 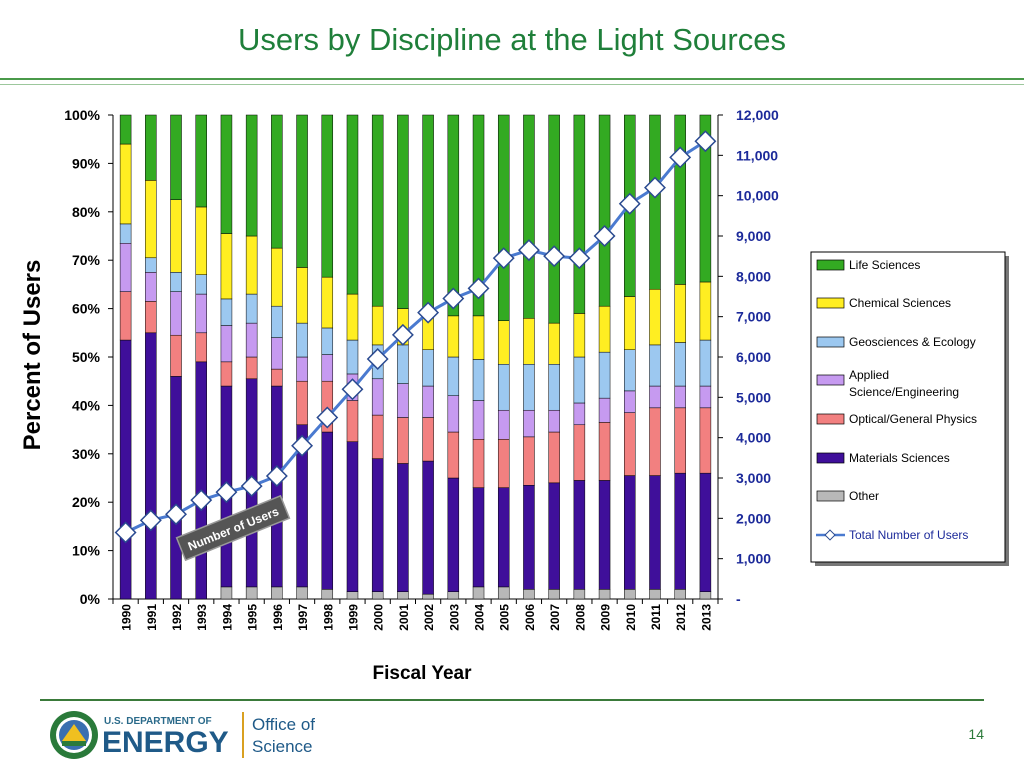 I want to click on y2-tick-label: 12,000, so click(x=757, y=115).